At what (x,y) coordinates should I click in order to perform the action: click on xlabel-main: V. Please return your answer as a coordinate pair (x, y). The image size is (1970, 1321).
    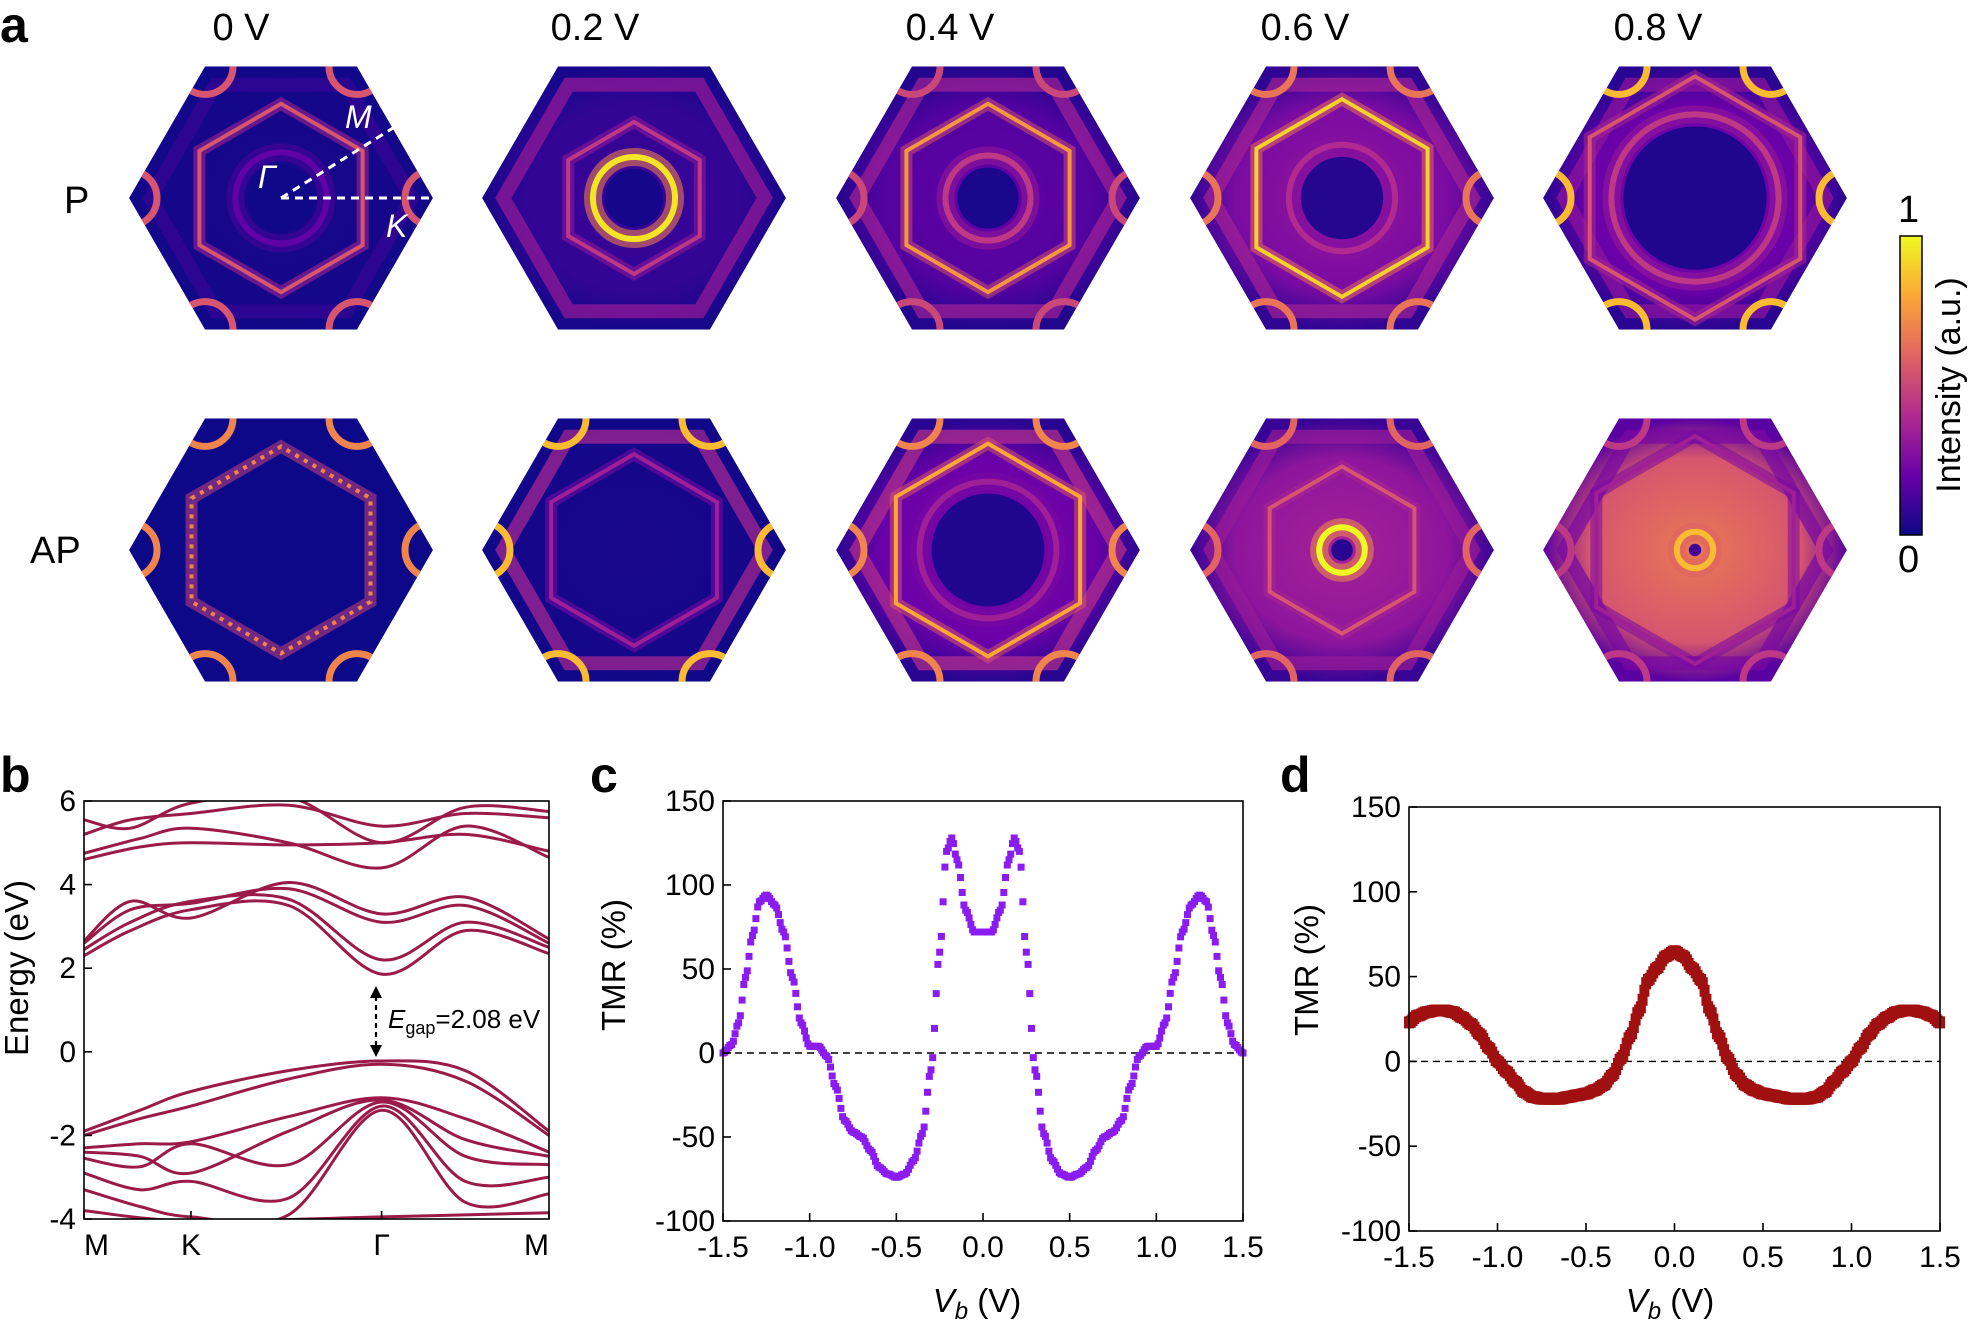
    Looking at the image, I should click on (1638, 1300).